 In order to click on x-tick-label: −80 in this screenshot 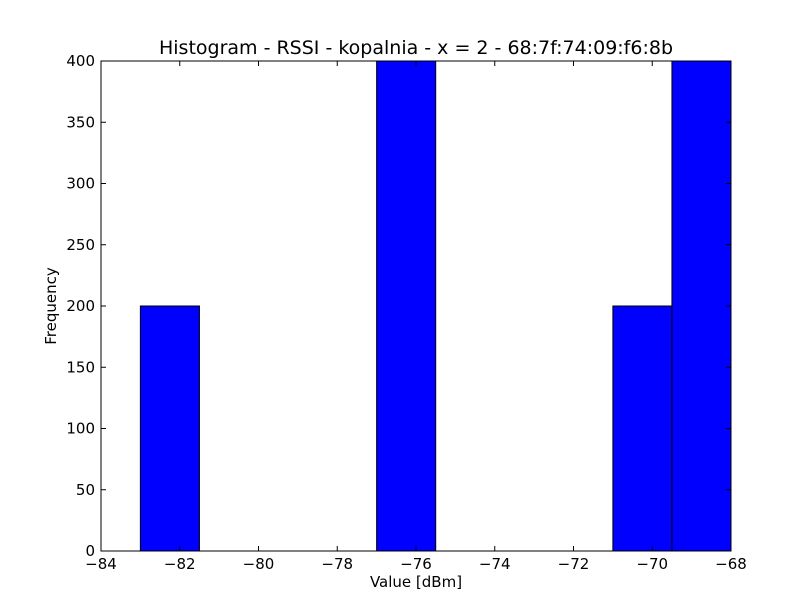, I will do `click(259, 564)`.